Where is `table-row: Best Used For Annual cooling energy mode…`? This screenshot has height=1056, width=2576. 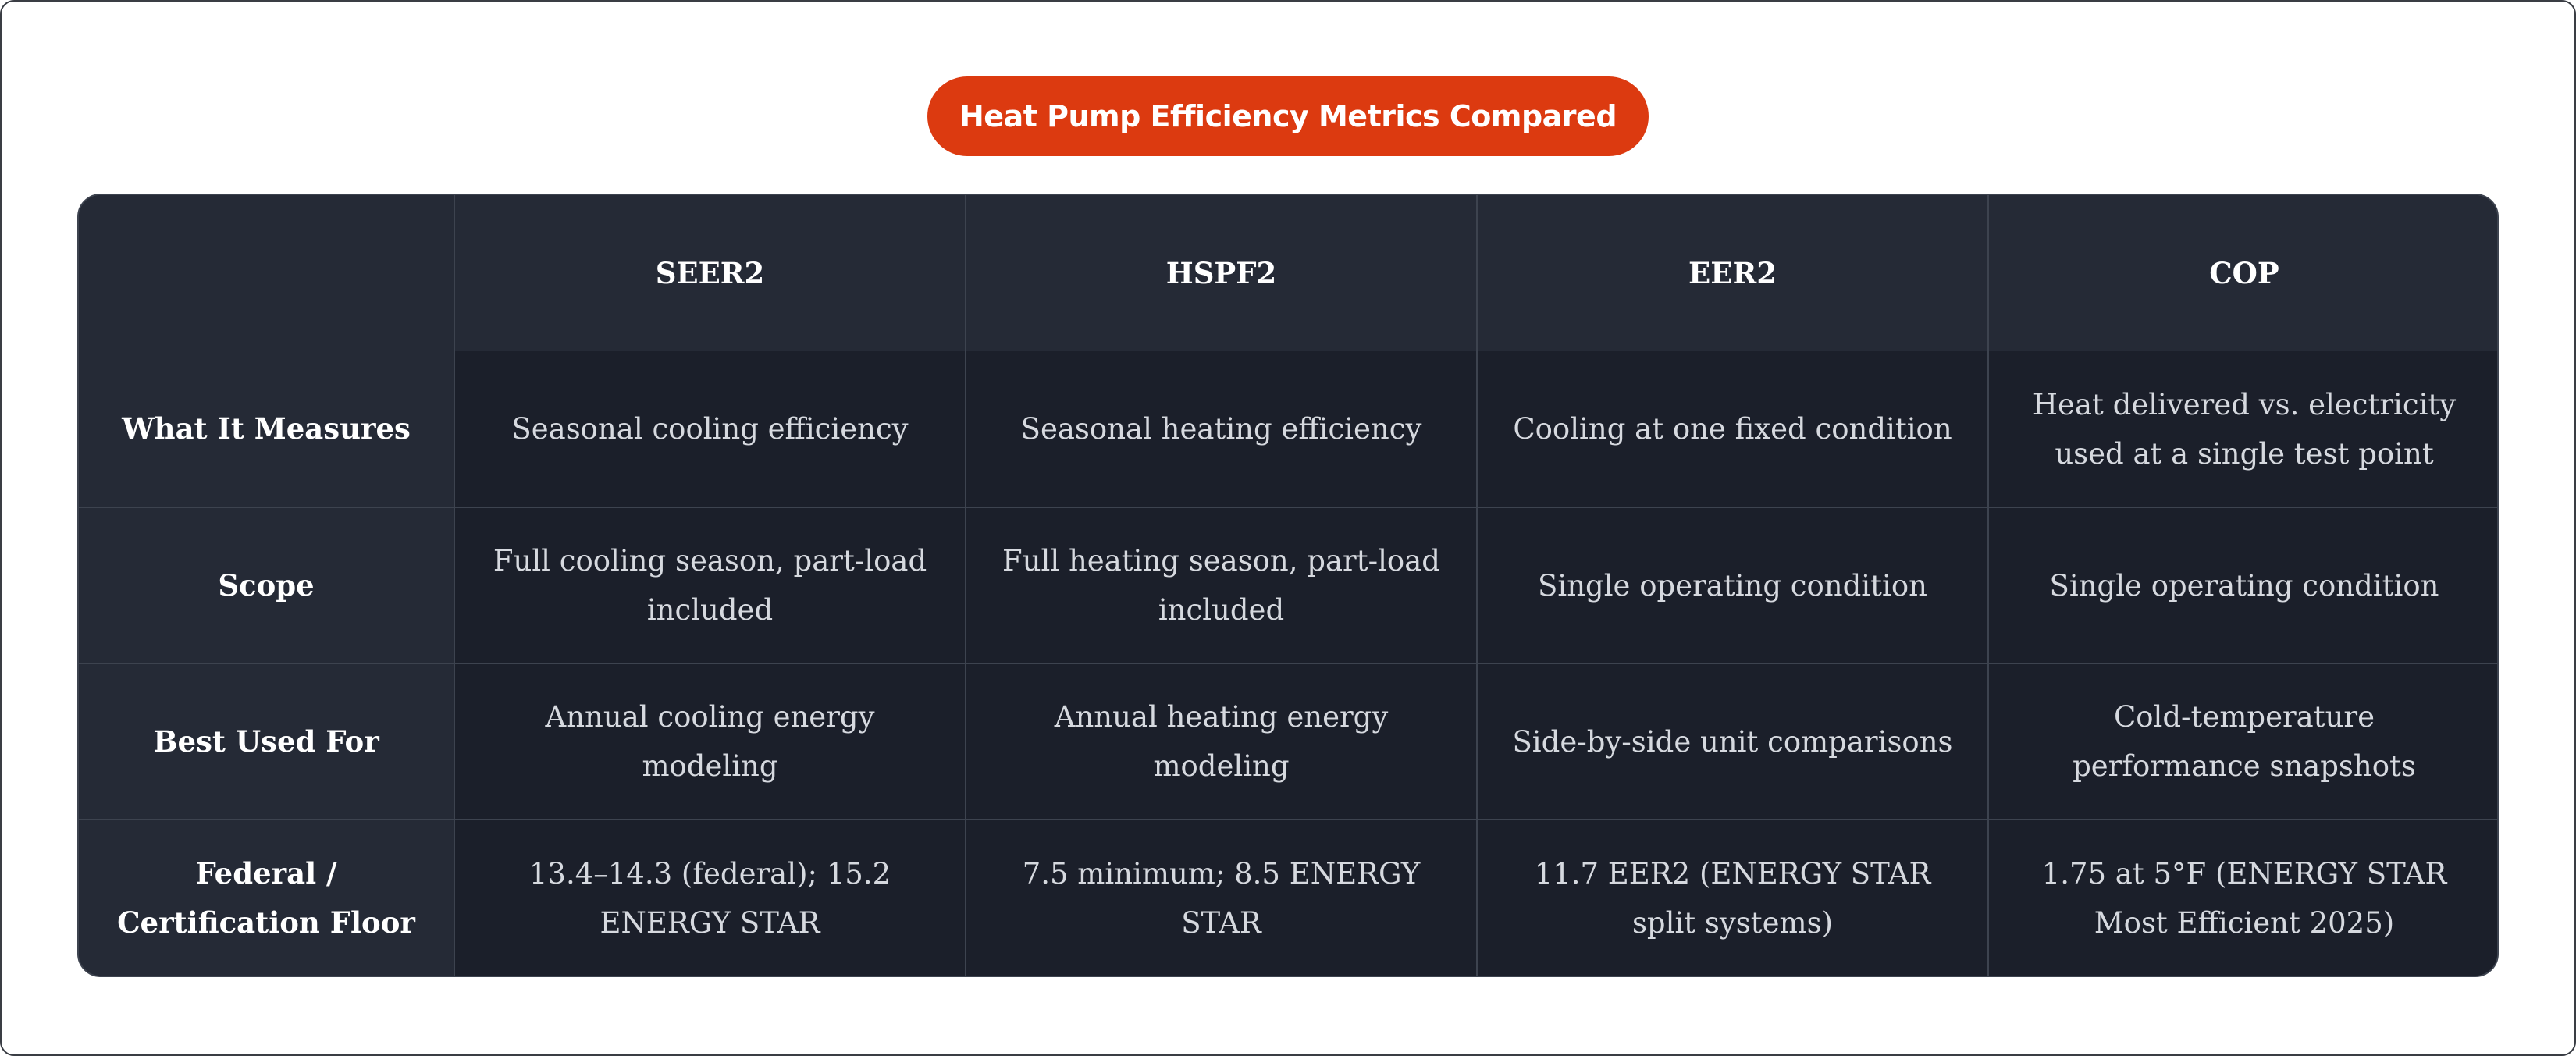
table-row: Best Used For Annual cooling energy mode… is located at coordinates (1288, 741).